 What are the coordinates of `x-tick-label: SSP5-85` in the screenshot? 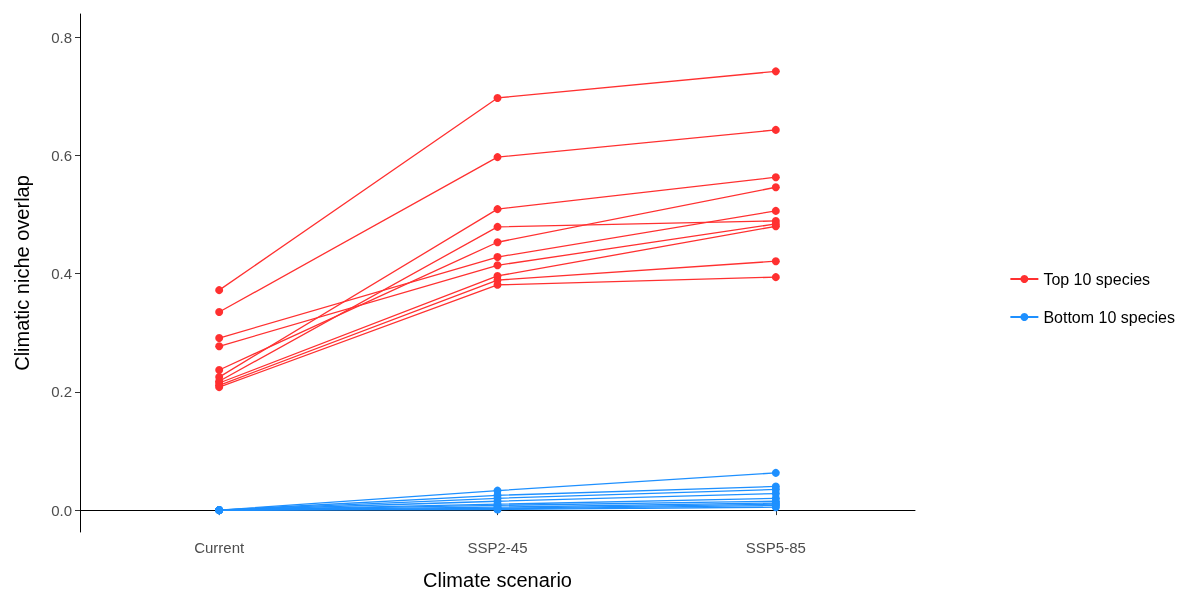 It's located at (775, 547).